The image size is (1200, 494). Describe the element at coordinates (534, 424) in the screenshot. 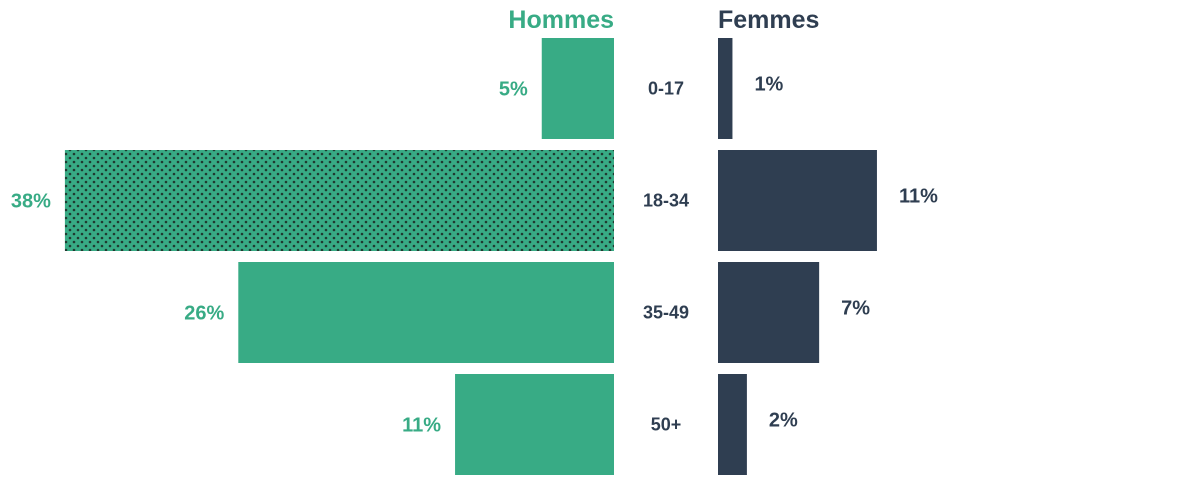

I see `bar-hommes-50+` at that location.